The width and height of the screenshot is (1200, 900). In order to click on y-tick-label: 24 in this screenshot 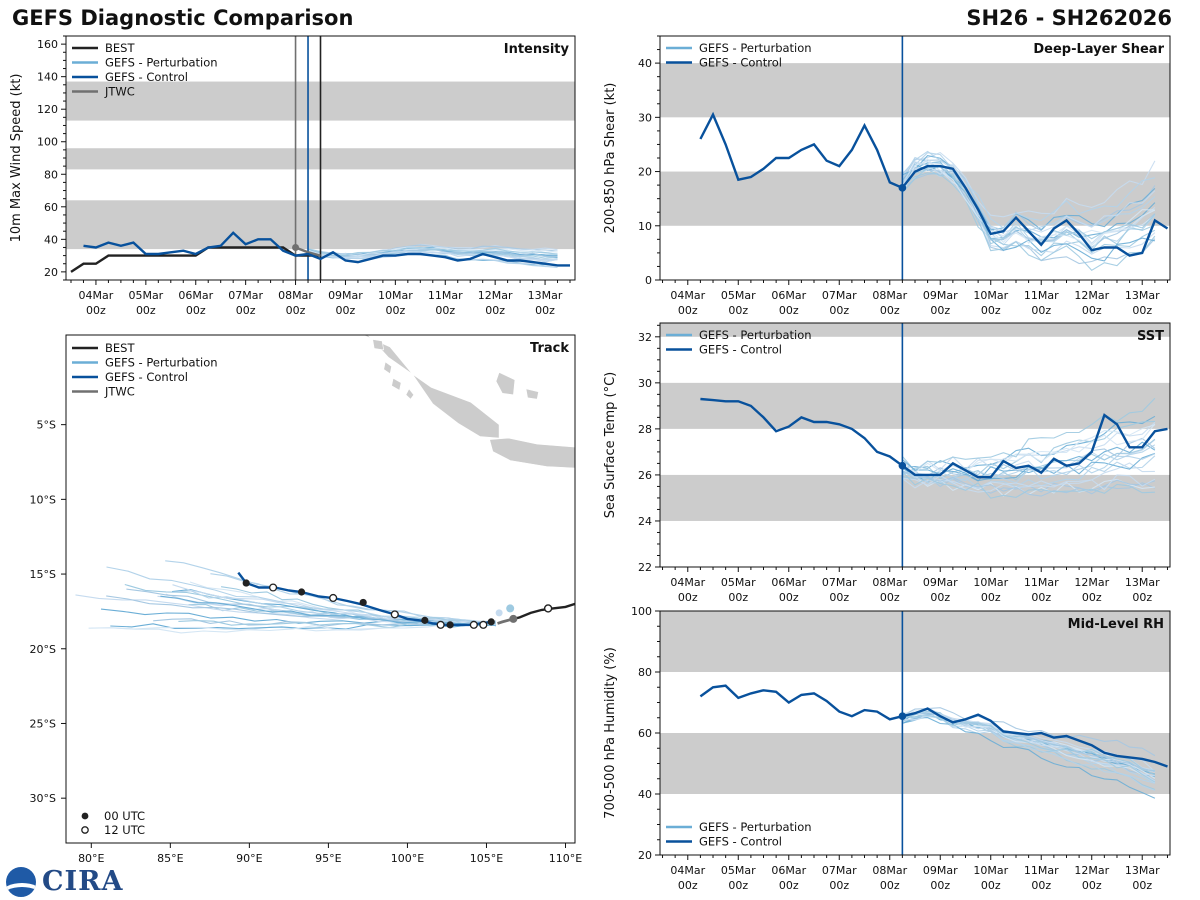, I will do `click(645, 521)`.